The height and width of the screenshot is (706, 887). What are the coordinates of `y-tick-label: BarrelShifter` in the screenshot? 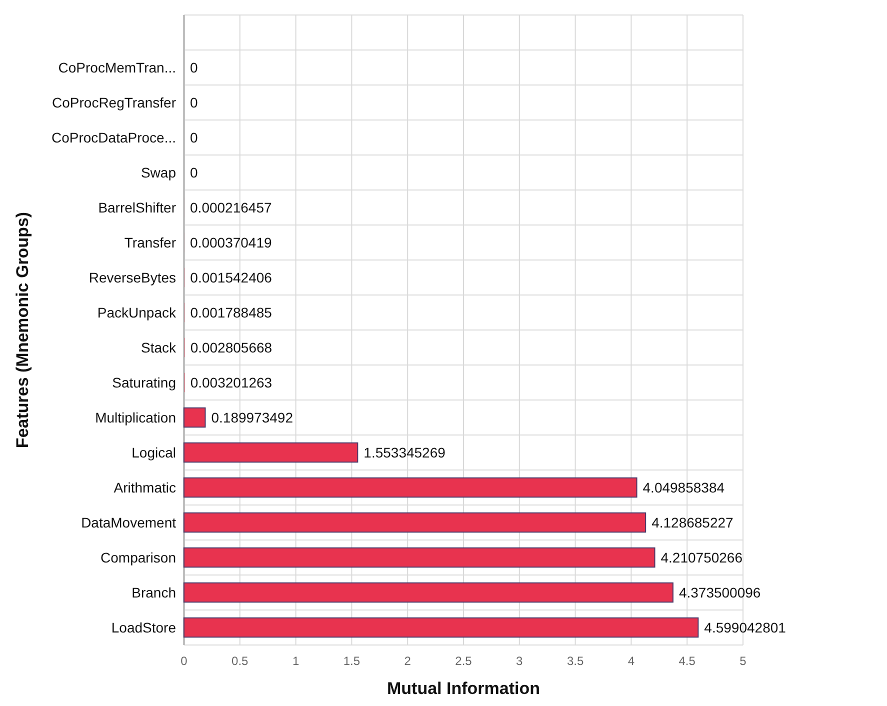 It's located at (137, 208).